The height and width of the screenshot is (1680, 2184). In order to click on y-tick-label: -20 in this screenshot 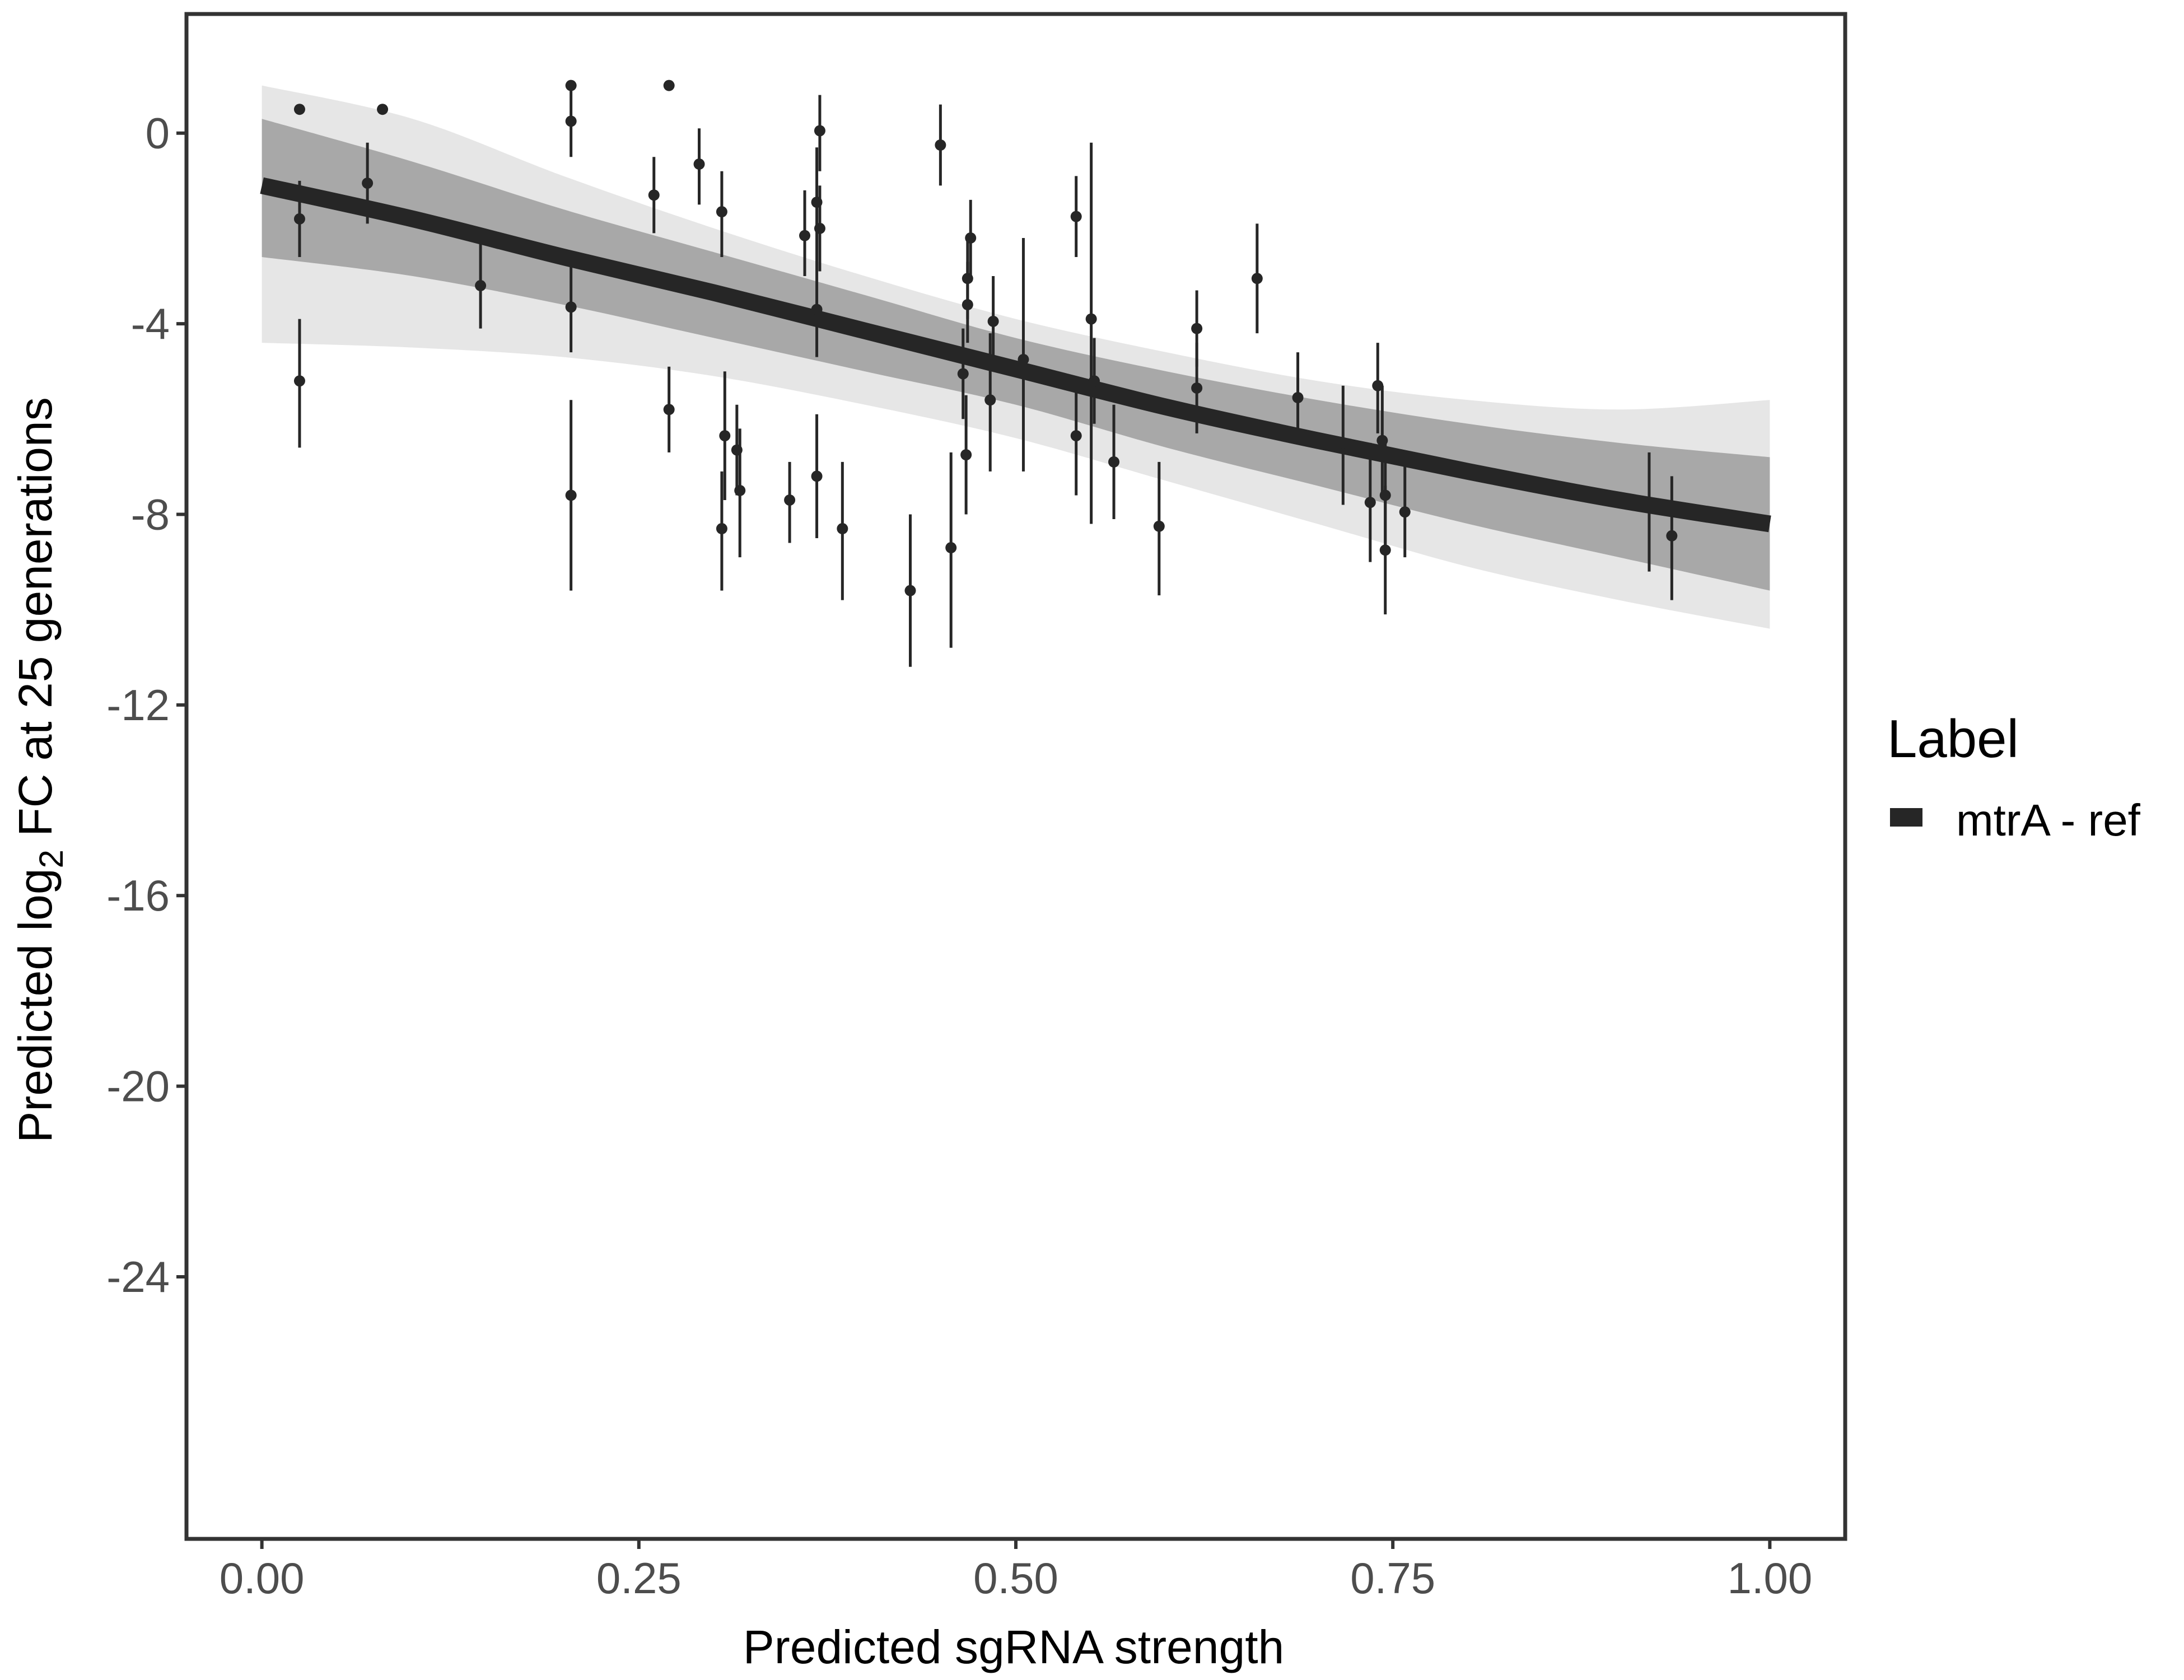, I will do `click(138, 1087)`.